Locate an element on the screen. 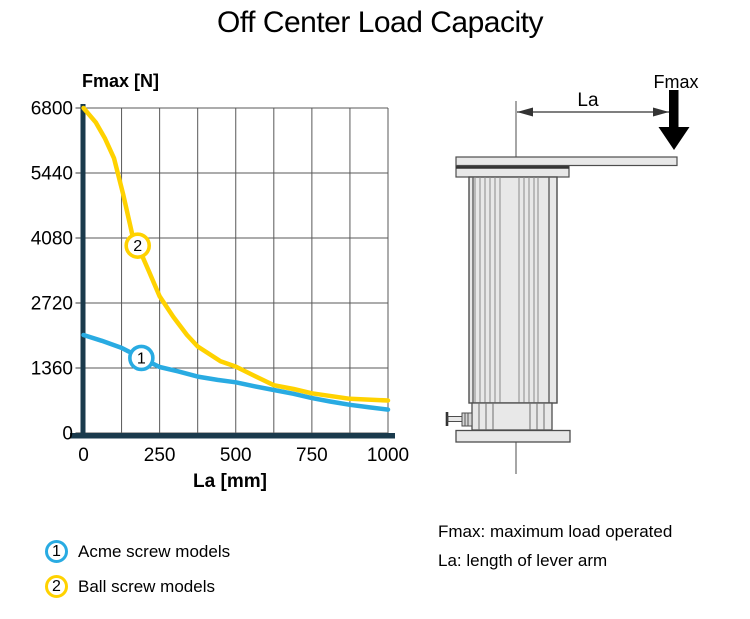 This screenshot has height=619, width=750. legend-label-acme: Acme screw models is located at coordinates (154, 551).